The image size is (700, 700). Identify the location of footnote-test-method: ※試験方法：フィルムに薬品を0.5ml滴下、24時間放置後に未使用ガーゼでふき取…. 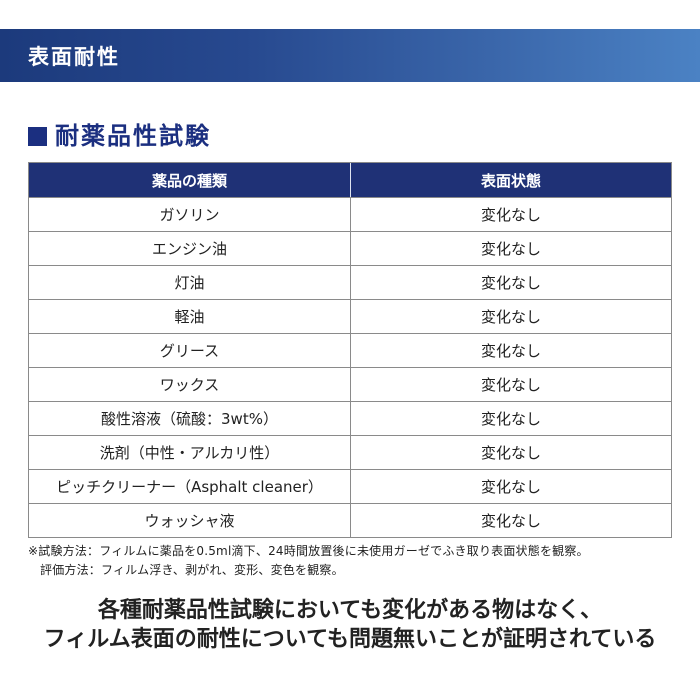
(308, 551).